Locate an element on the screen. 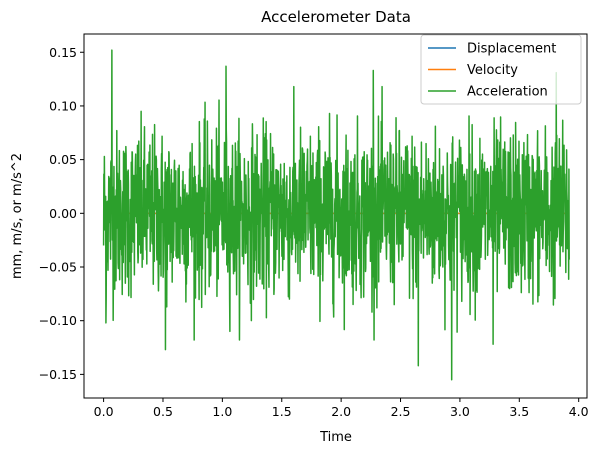 The height and width of the screenshot is (453, 591). y-tick-label: −0.10 is located at coordinates (58, 320).